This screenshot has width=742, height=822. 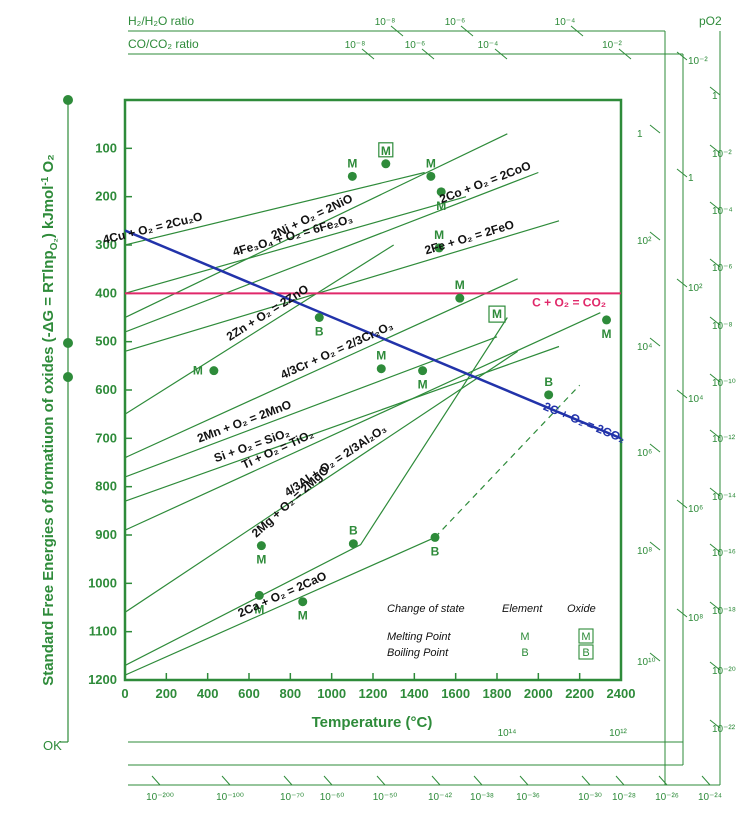 I want to click on ok-label: OK, so click(x=52, y=745).